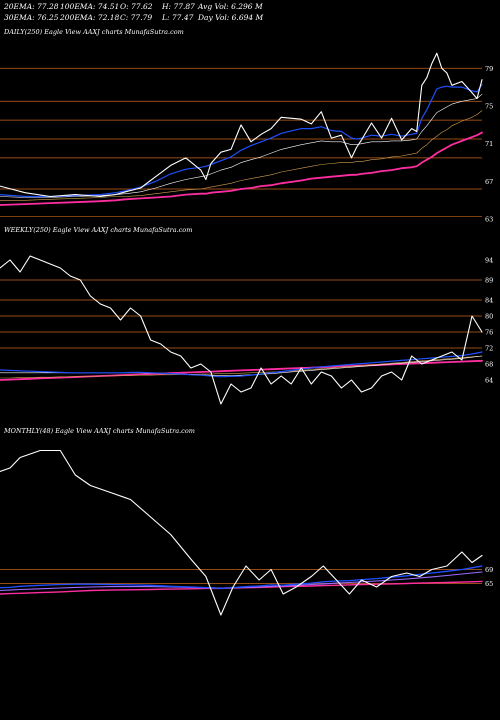 The height and width of the screenshot is (720, 500). Describe the element at coordinates (31, 6) in the screenshot. I see `ema20-readout: 20EMA: 77.28` at that location.